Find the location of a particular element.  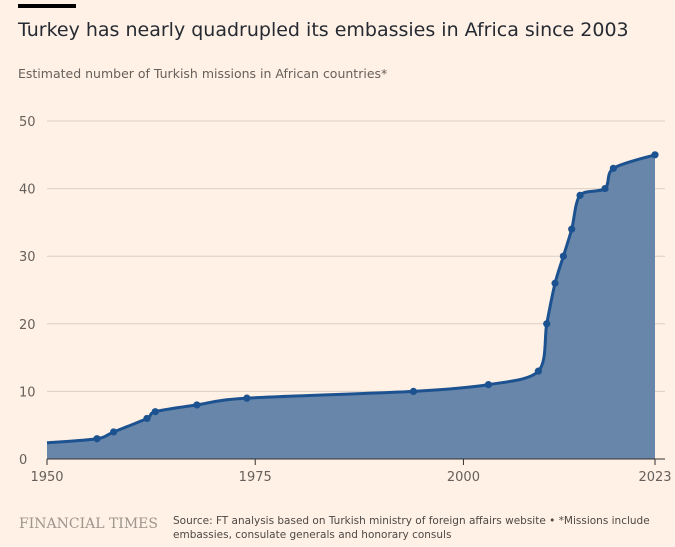

y-tick-label: 50 is located at coordinates (27, 122).